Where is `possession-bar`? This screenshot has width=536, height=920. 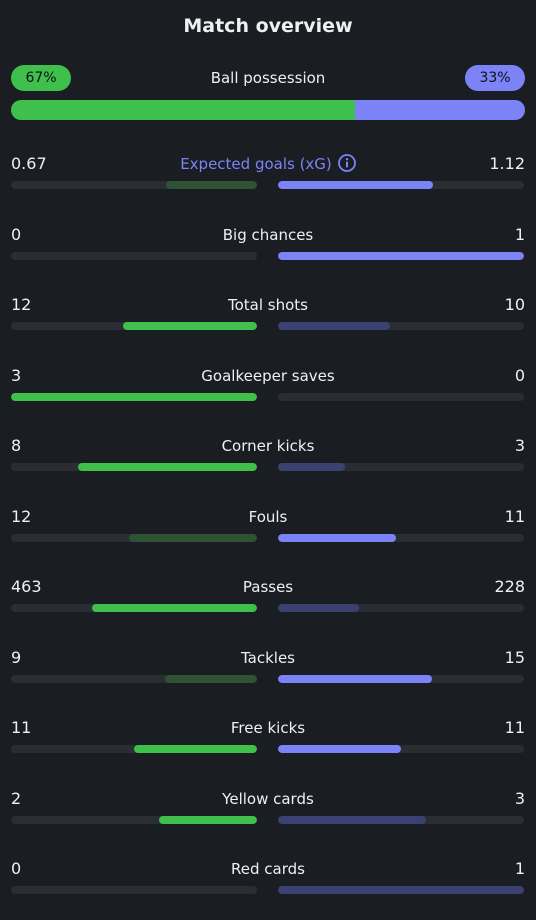
possession-bar is located at coordinates (268, 110).